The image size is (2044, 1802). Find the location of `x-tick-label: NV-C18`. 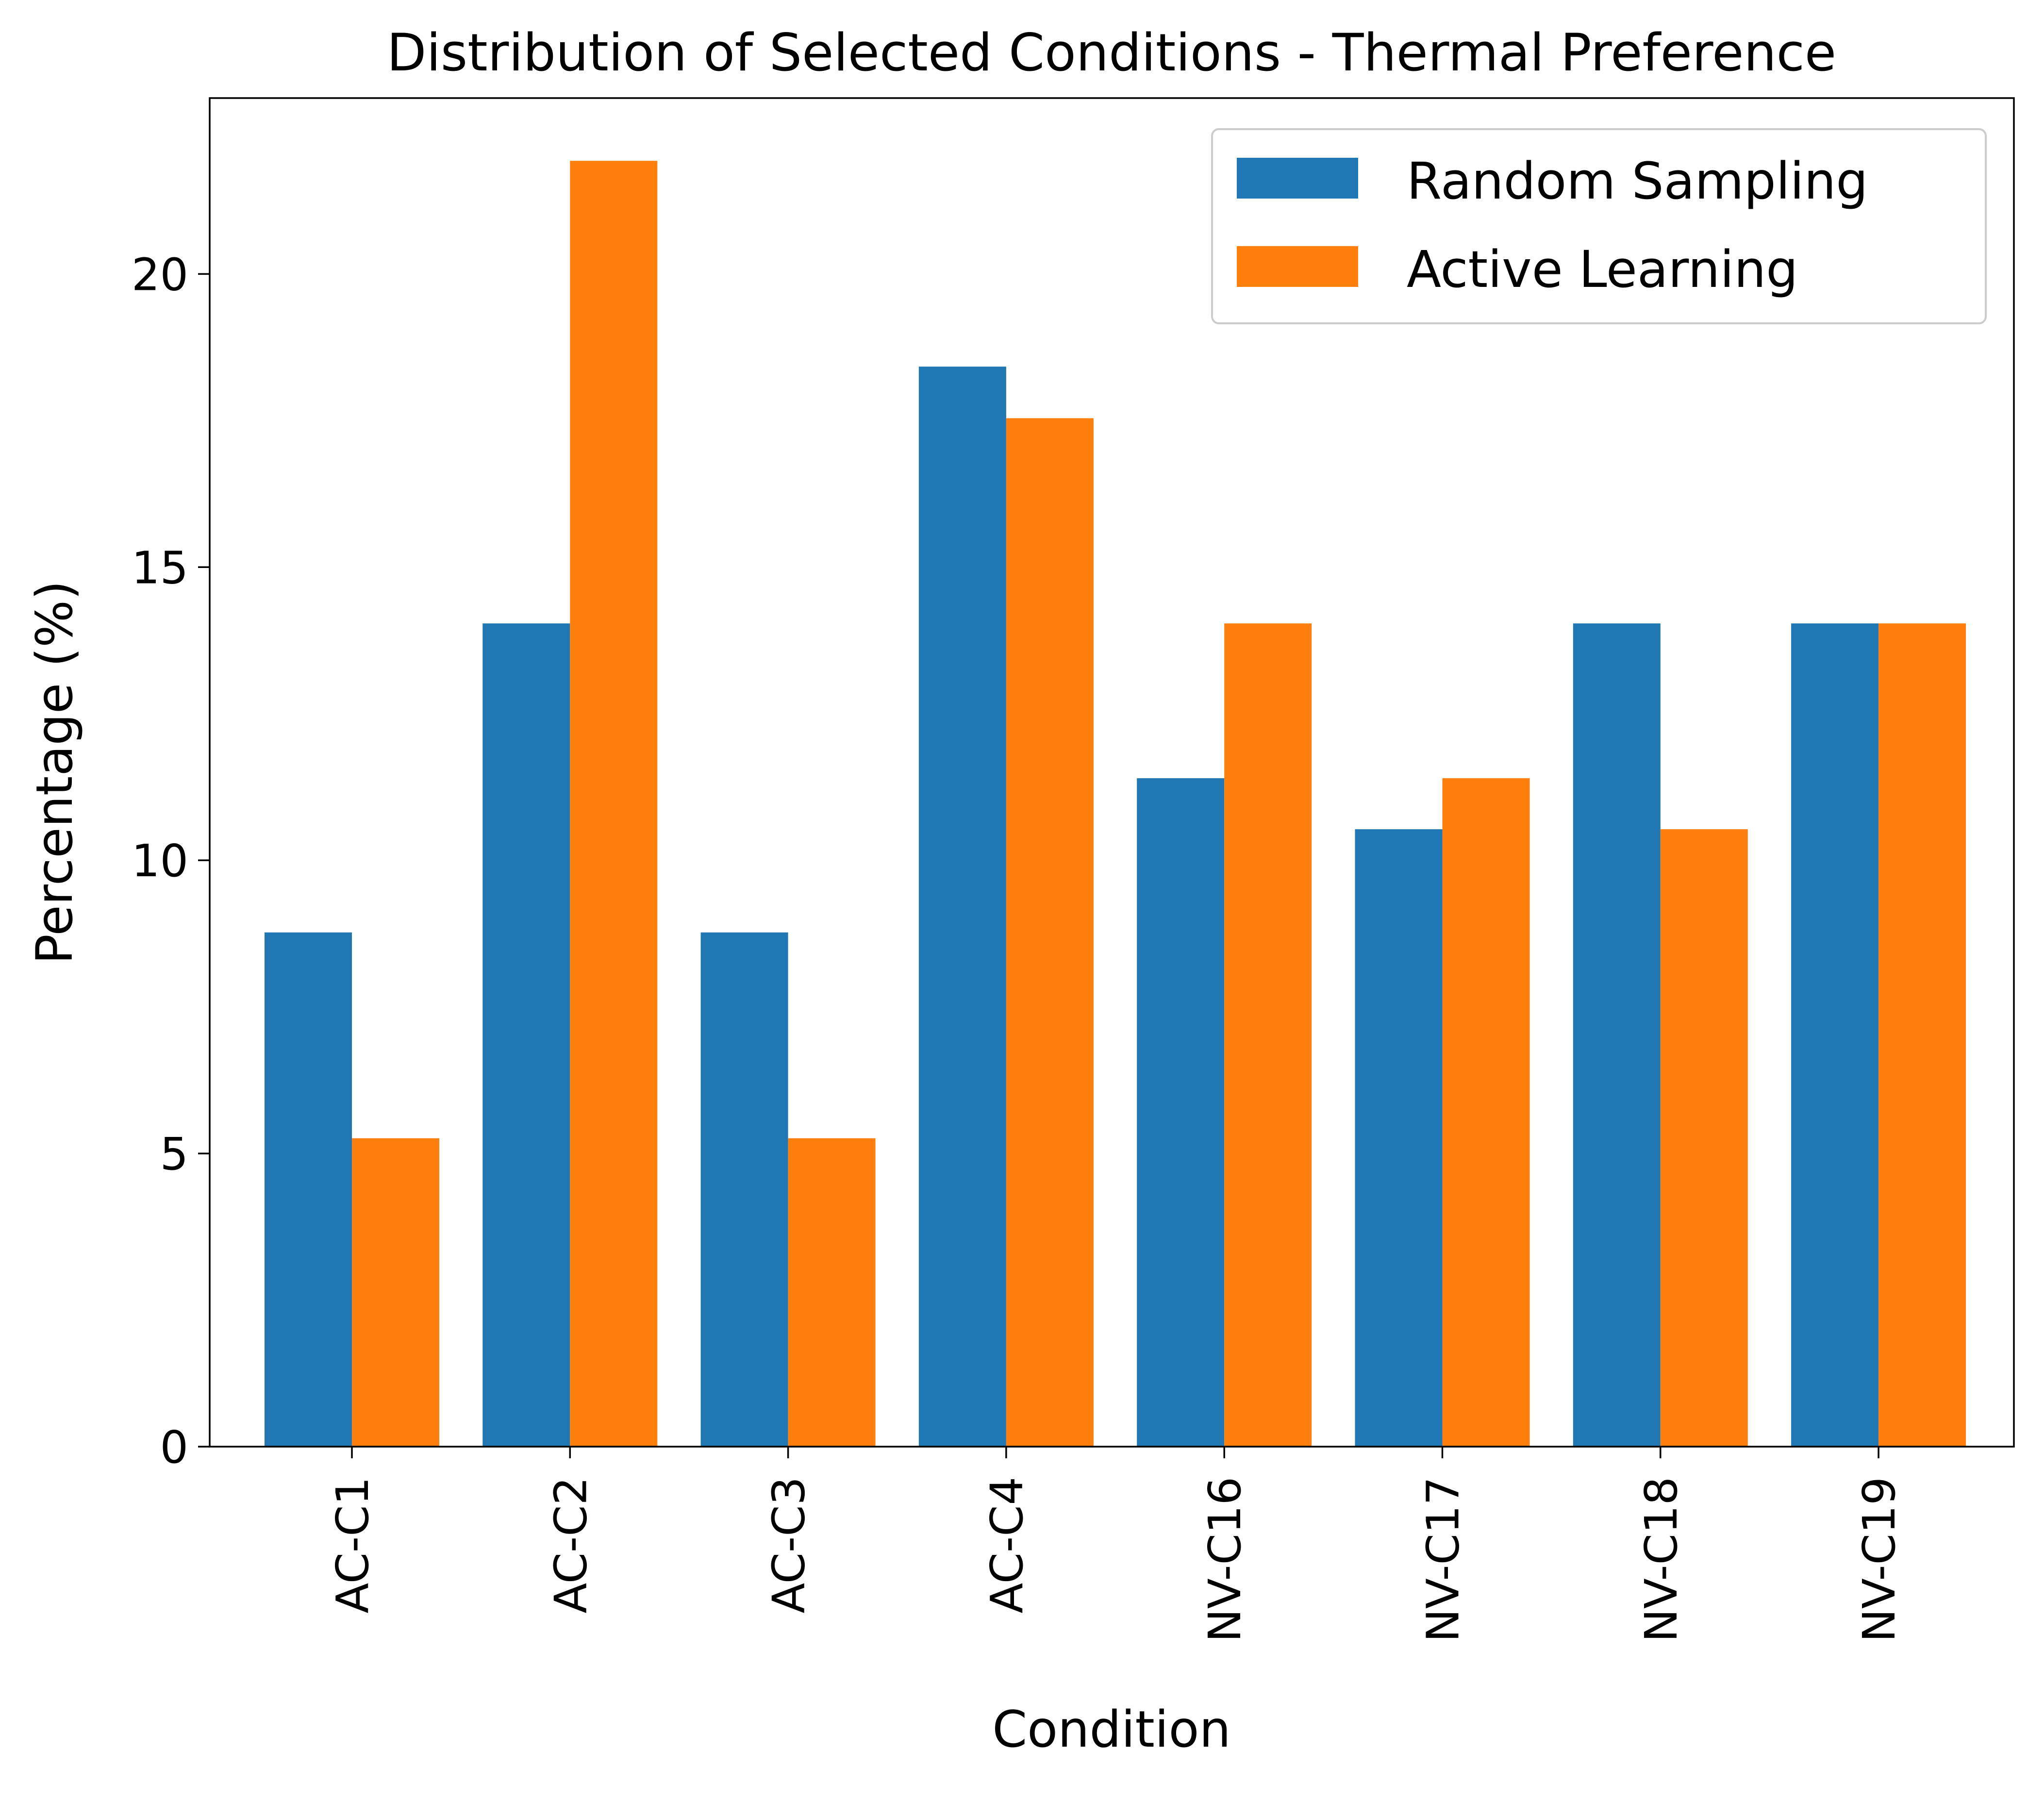

x-tick-label: NV-C18 is located at coordinates (1661, 1559).